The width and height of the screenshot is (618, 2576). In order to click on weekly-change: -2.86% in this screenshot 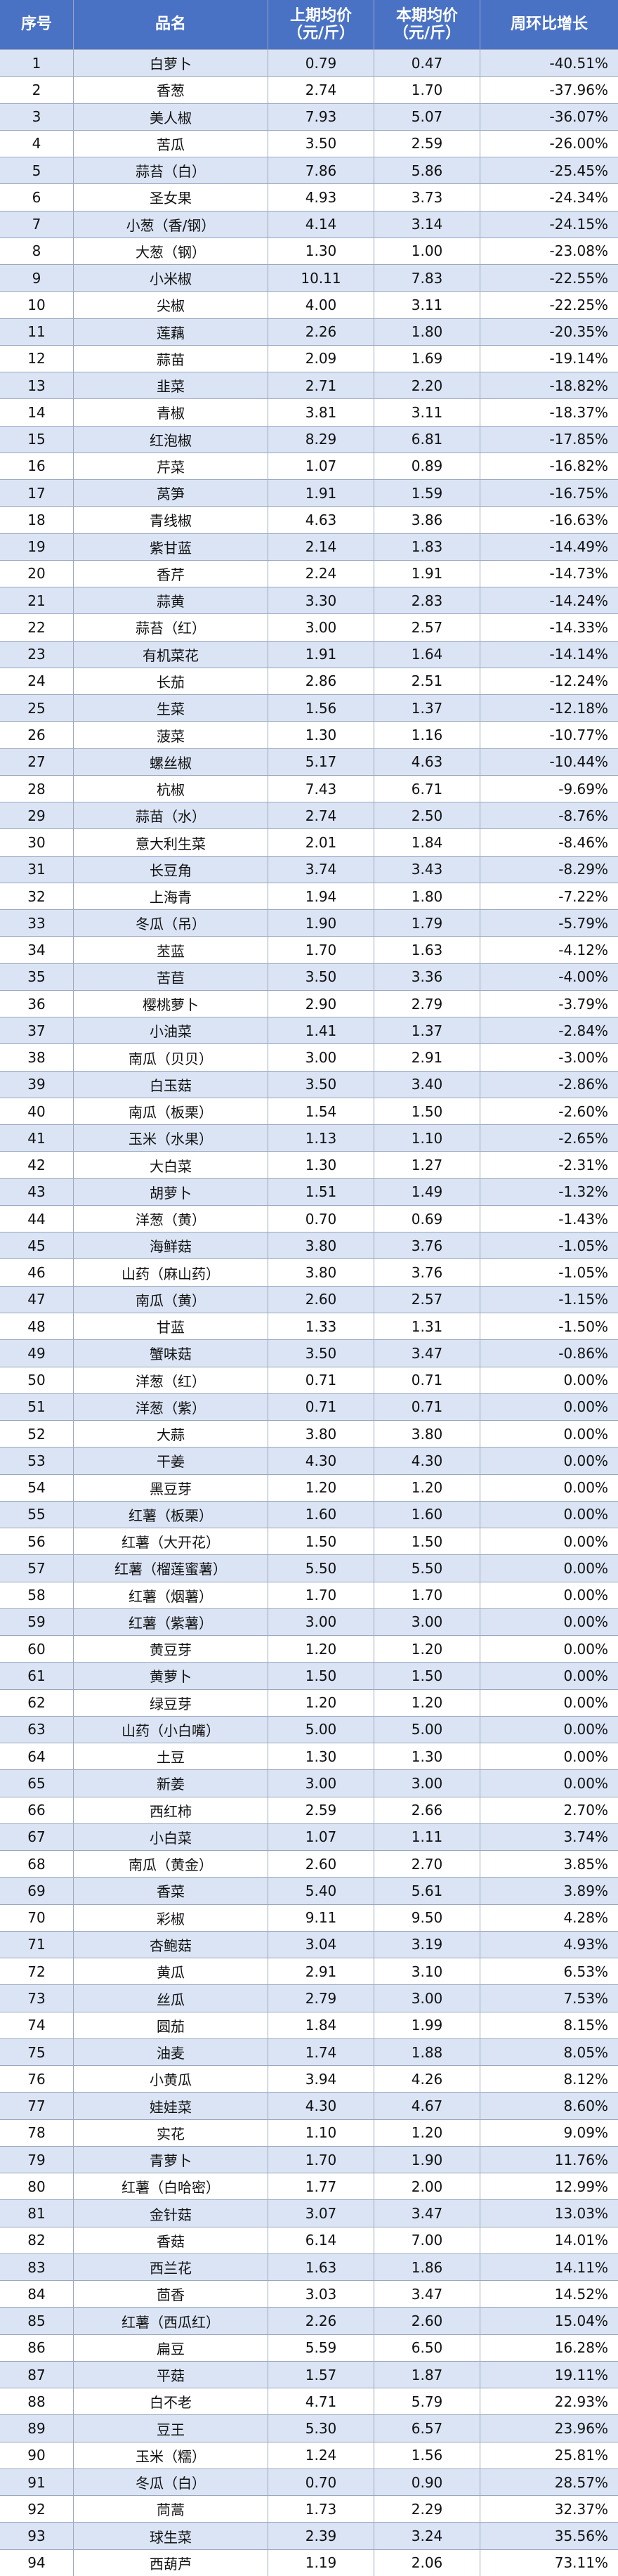, I will do `click(549, 1084)`.